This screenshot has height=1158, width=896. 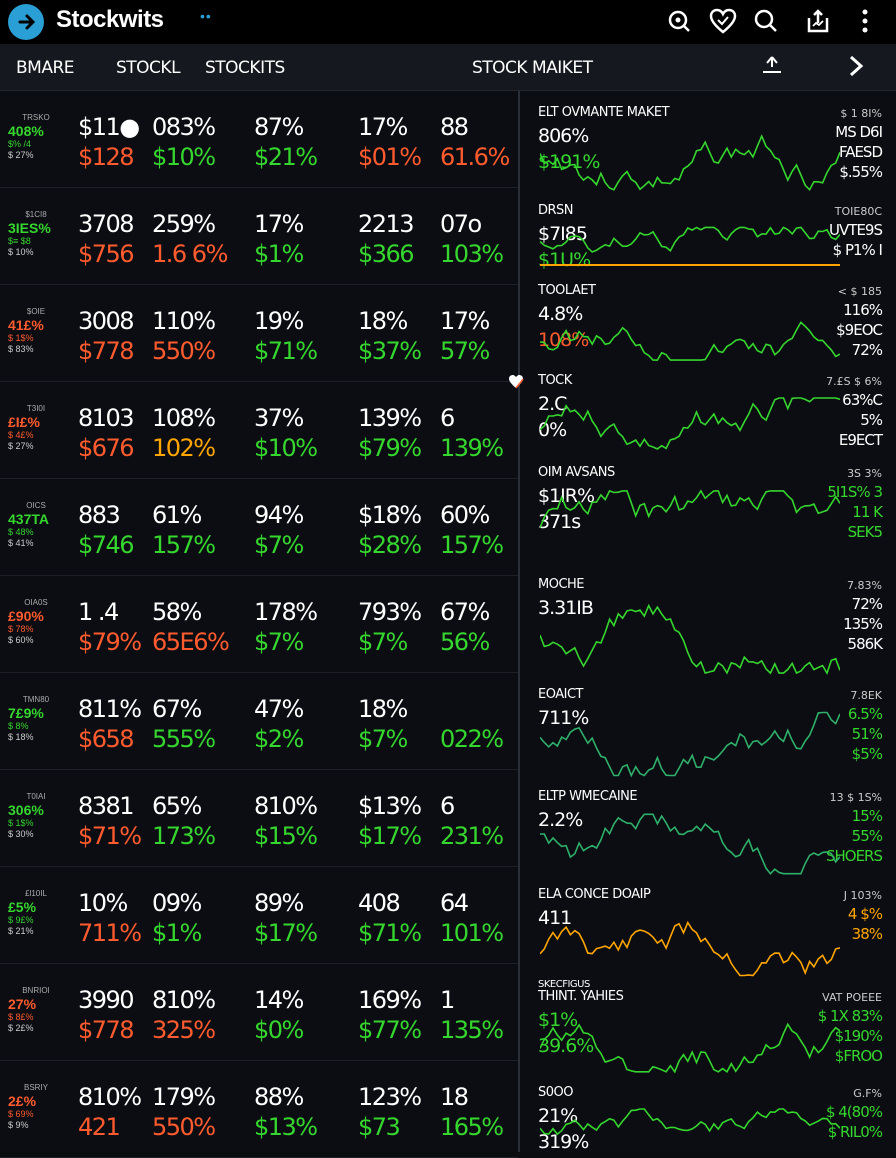 What do you see at coordinates (21, 155) in the screenshot?
I see `ticker-stat: $ 27%` at bounding box center [21, 155].